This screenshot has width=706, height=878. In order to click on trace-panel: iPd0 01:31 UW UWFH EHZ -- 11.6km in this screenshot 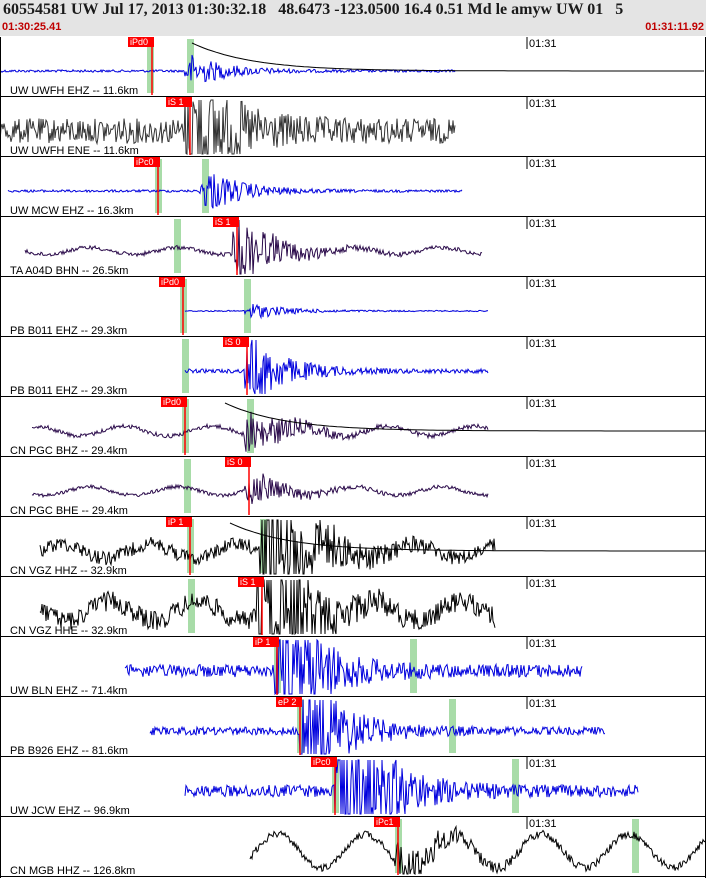, I will do `click(353, 67)`.